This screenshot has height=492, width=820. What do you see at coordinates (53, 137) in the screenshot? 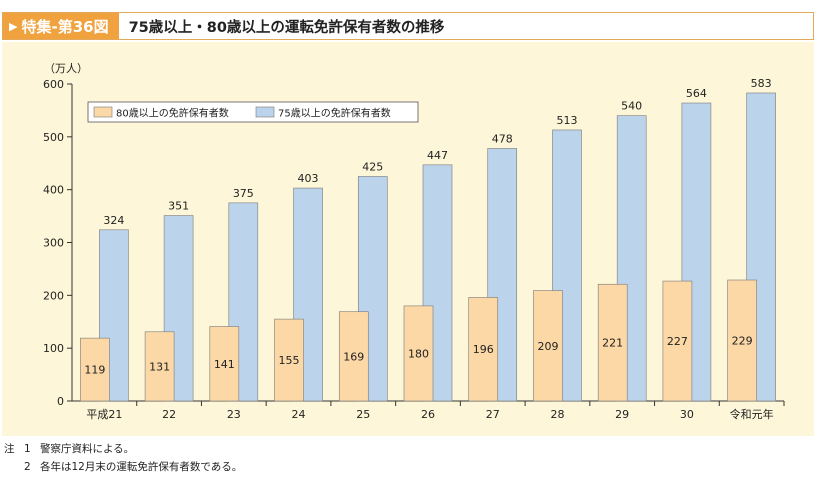
I see `y-tick-label: 500` at bounding box center [53, 137].